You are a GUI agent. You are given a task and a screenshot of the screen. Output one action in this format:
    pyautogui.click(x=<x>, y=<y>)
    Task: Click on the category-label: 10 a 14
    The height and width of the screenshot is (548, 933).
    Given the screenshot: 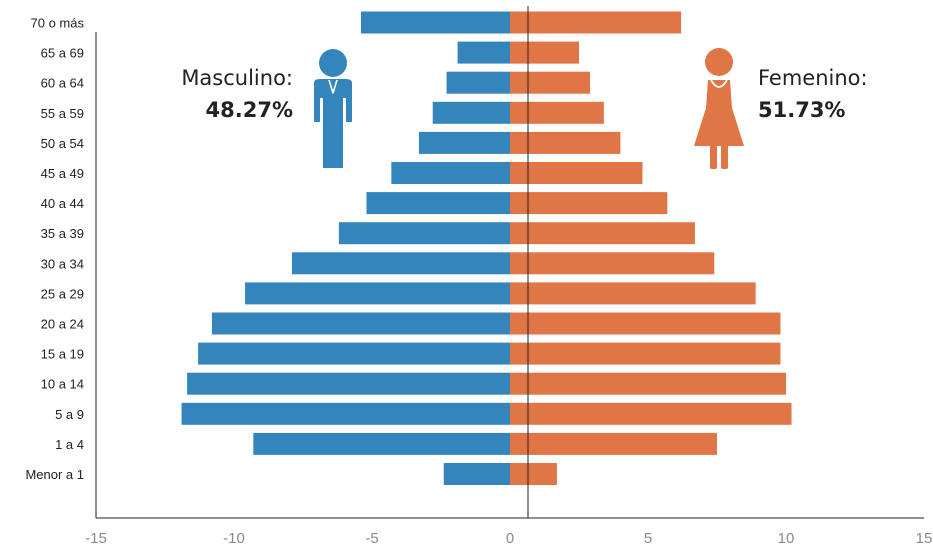 What is the action you would take?
    pyautogui.click(x=62, y=384)
    